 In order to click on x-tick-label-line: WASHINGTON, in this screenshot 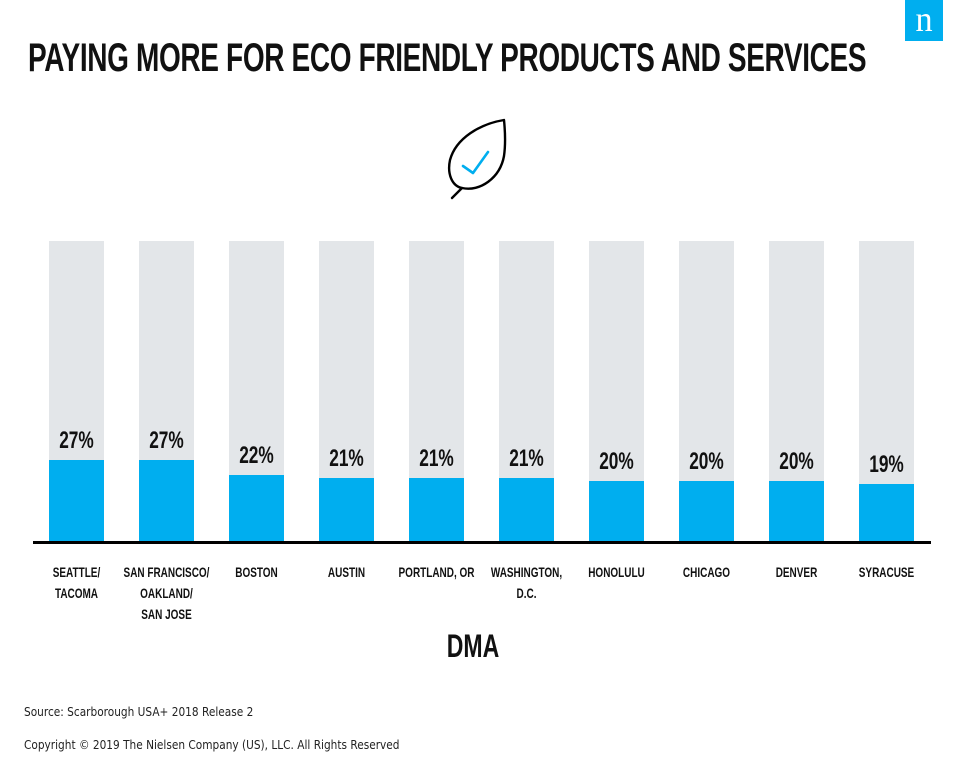, I will do `click(526, 572)`.